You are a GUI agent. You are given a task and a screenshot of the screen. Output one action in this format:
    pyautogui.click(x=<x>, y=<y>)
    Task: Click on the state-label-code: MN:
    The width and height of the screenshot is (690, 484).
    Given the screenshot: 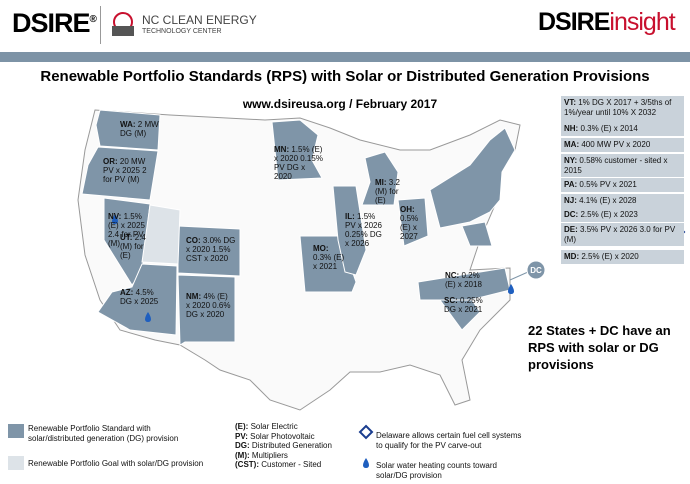 What is the action you would take?
    pyautogui.click(x=282, y=149)
    